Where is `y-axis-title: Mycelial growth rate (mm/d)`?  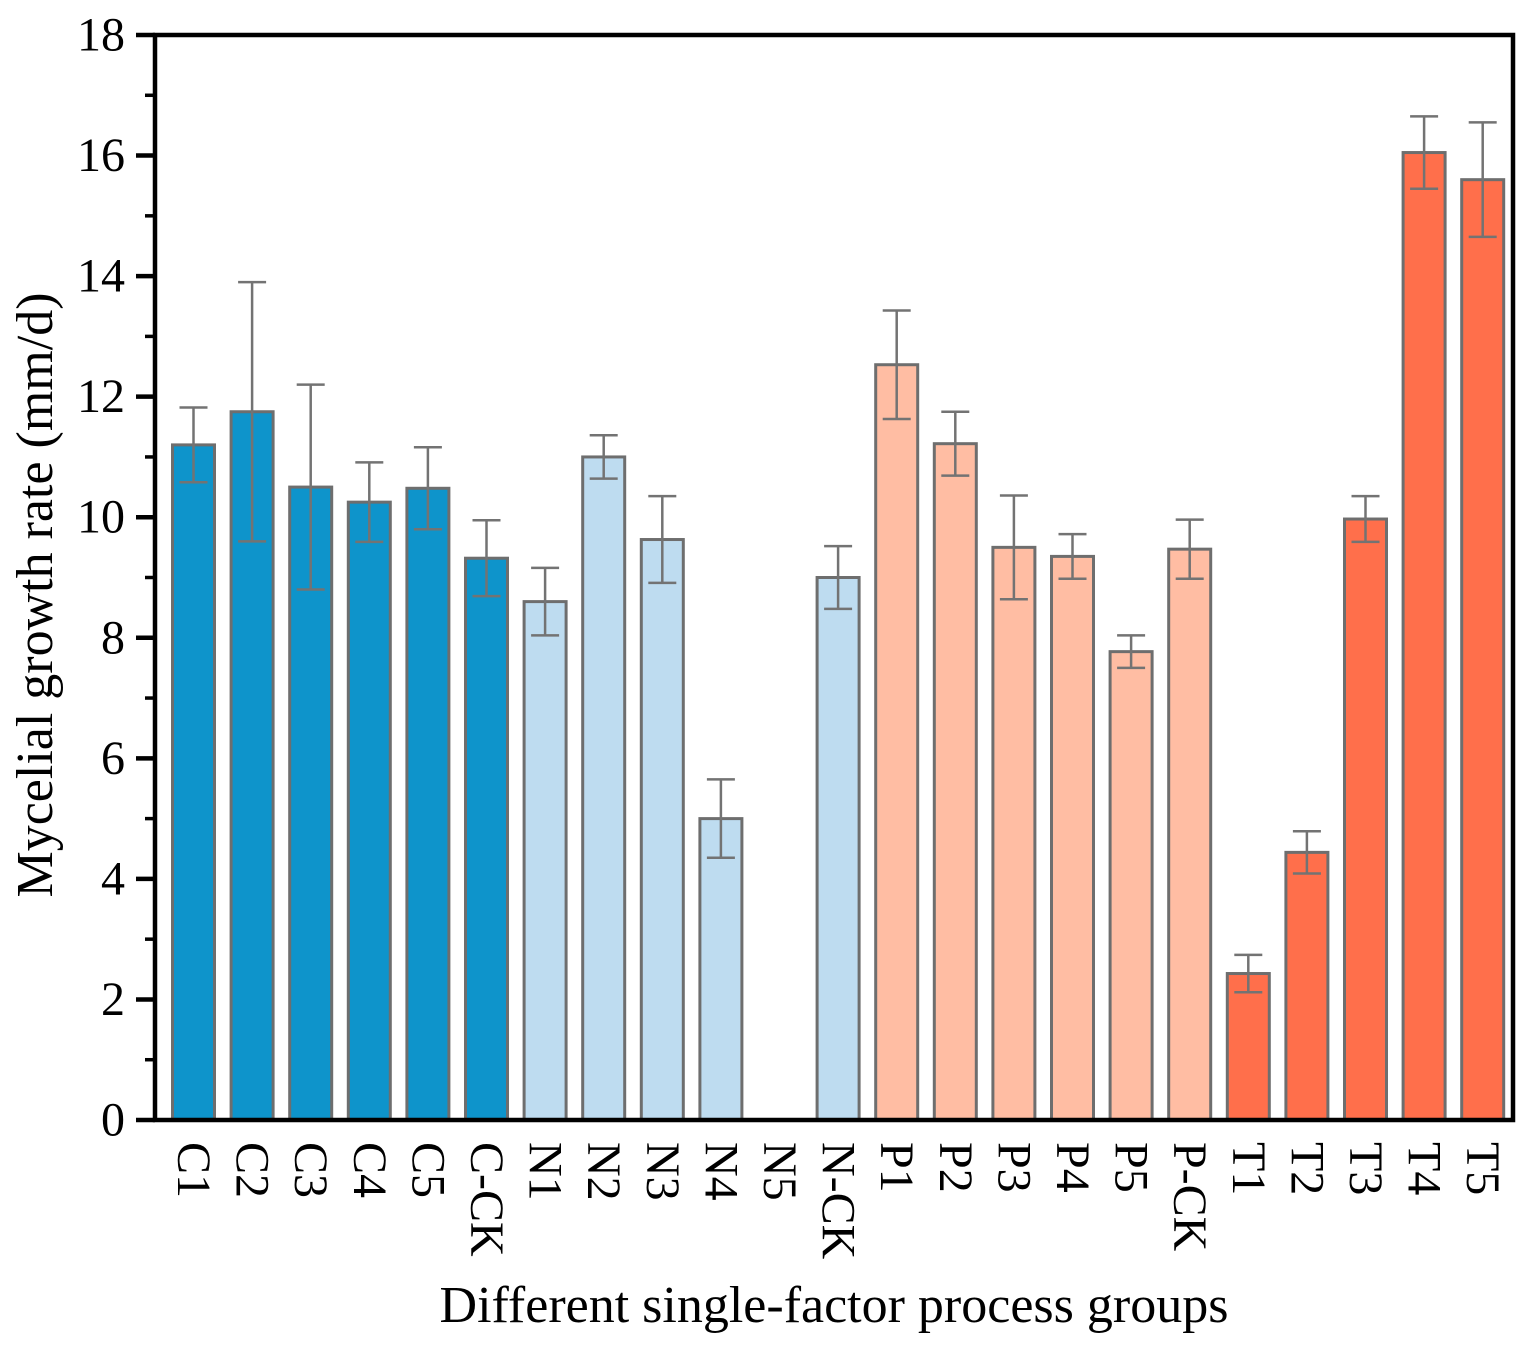
y-axis-title: Mycelial growth rate (mm/d) is located at coordinates (35, 594).